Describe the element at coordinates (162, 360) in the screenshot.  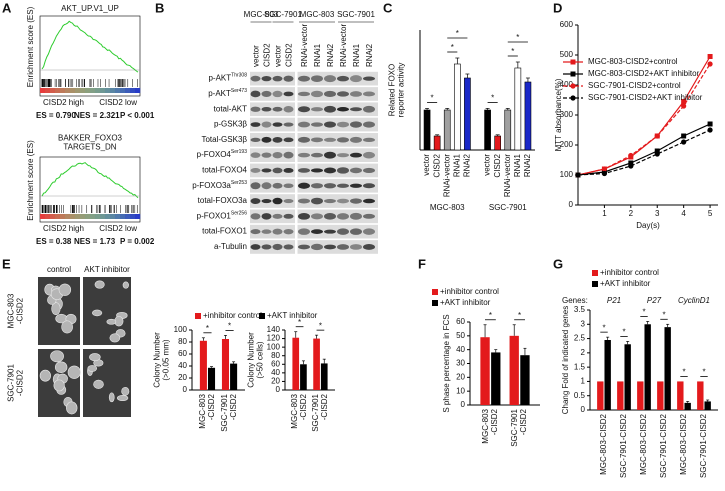
I see `y-axis-label: Colony Number(>0.05 mm)` at that location.